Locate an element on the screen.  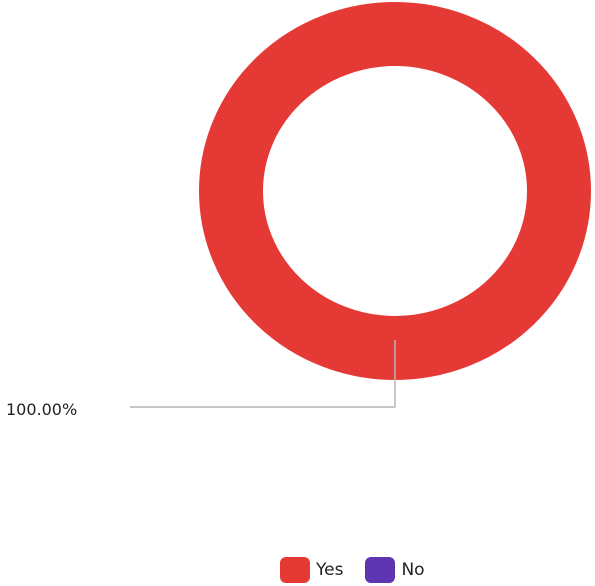
legend-item-no: No is located at coordinates (395, 570).